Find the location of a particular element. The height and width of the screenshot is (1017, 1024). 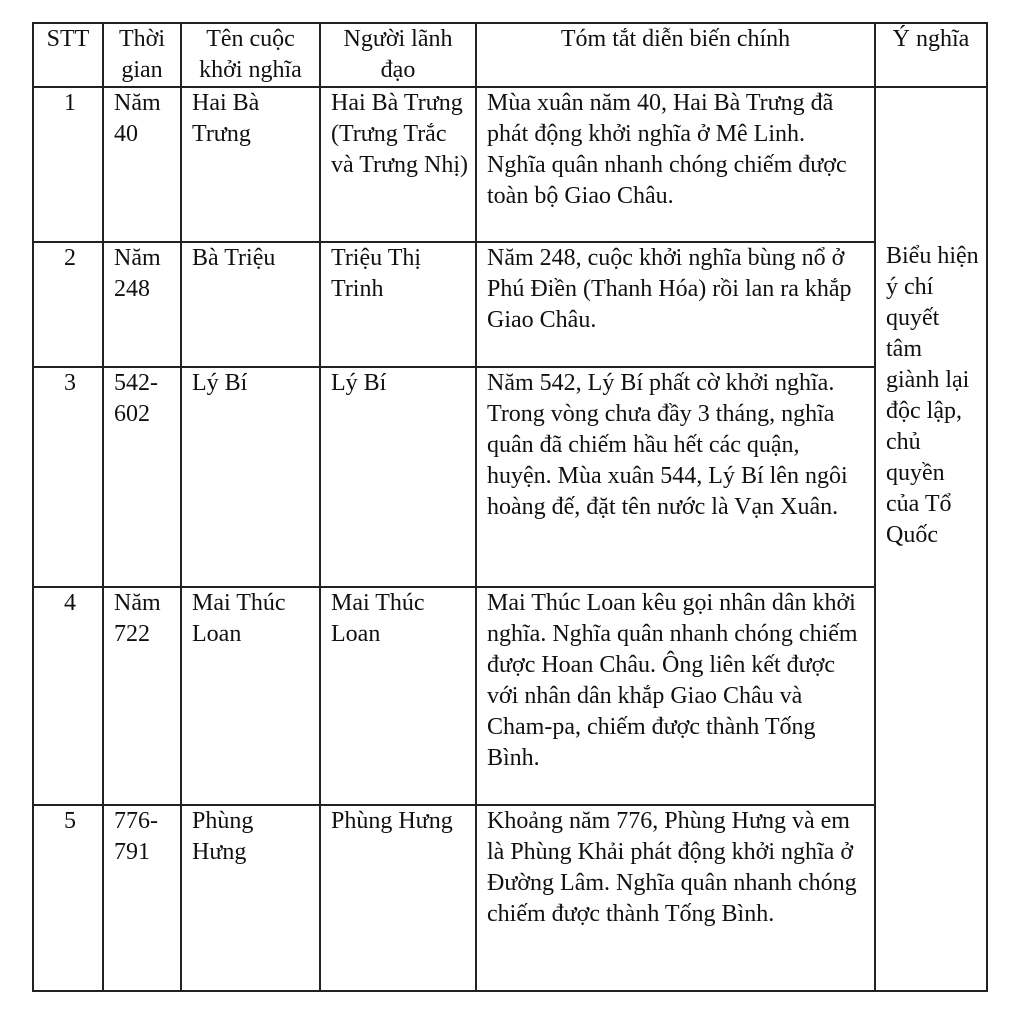

cell-stt: 1 is located at coordinates (68, 164).